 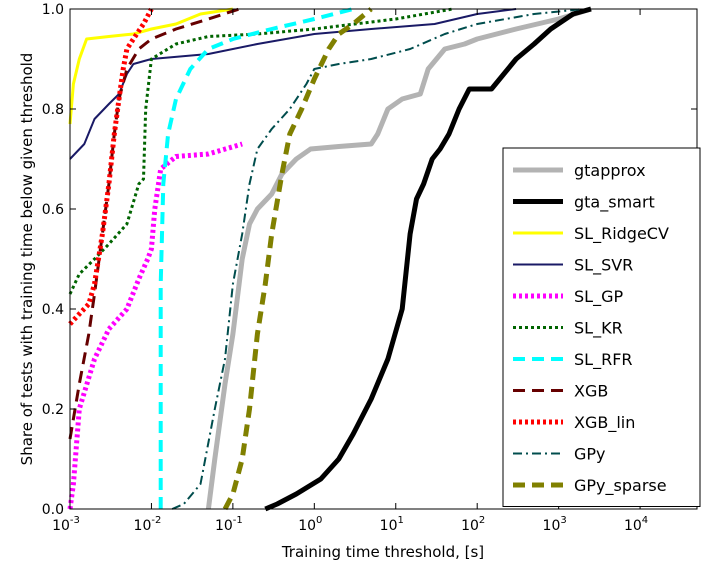 What do you see at coordinates (603, 266) in the screenshot?
I see `legend-label-sl-svr: SL_SVR` at bounding box center [603, 266].